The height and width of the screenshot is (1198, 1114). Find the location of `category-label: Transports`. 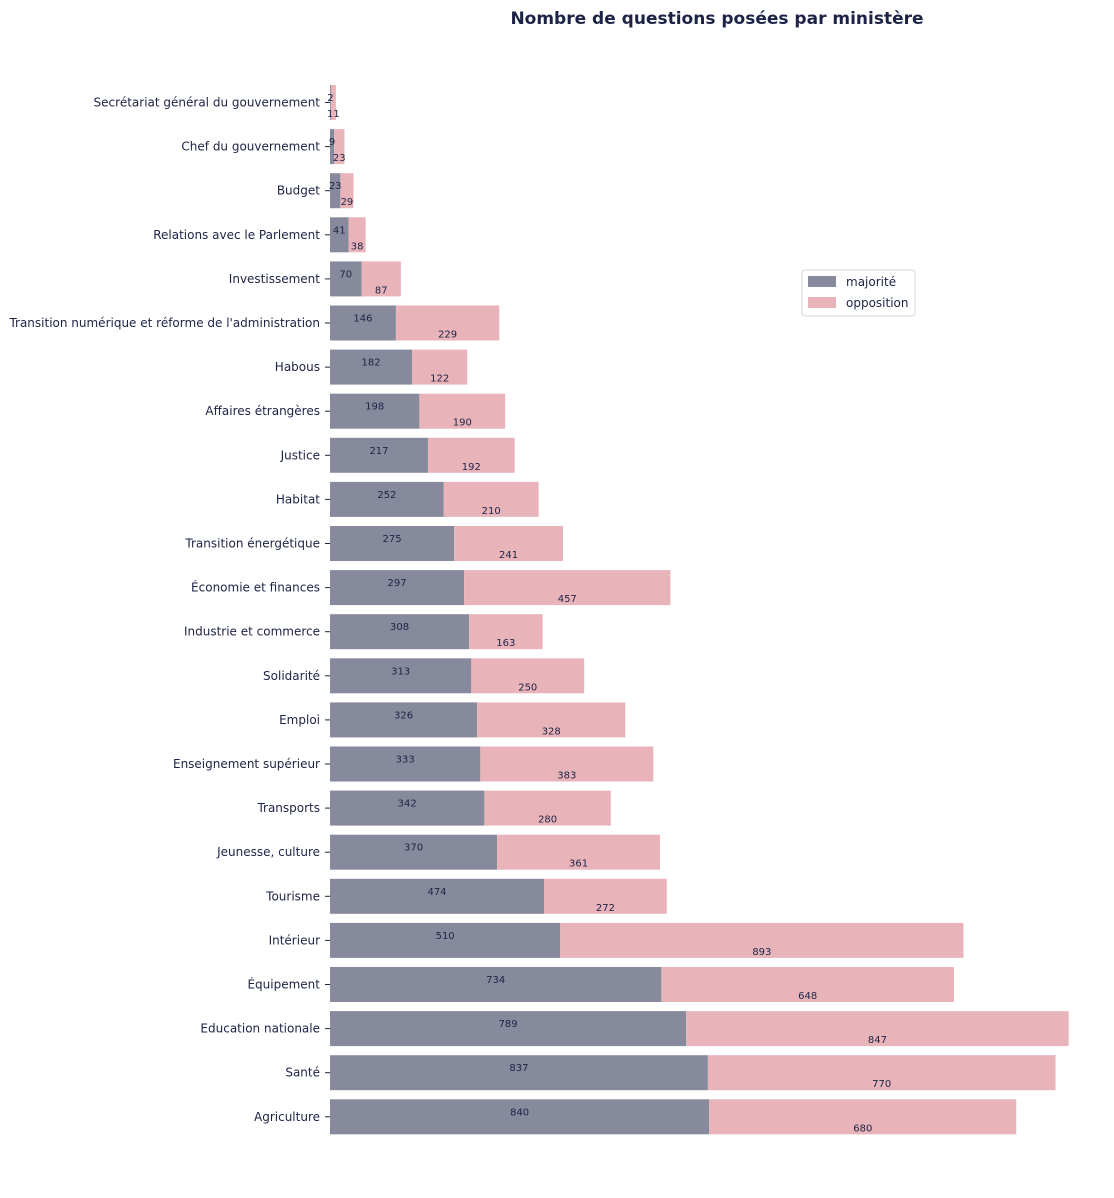

category-label: Transports is located at coordinates (288, 808).